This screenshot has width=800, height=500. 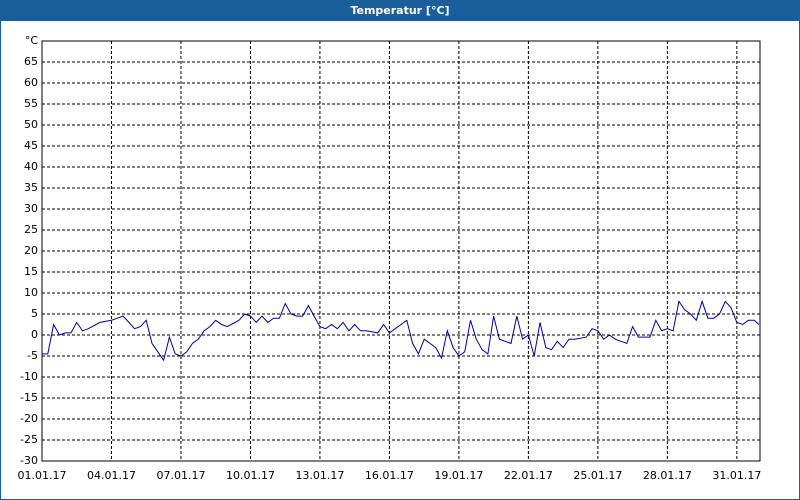 I want to click on x-tick-label: 28.01.17, so click(x=667, y=475).